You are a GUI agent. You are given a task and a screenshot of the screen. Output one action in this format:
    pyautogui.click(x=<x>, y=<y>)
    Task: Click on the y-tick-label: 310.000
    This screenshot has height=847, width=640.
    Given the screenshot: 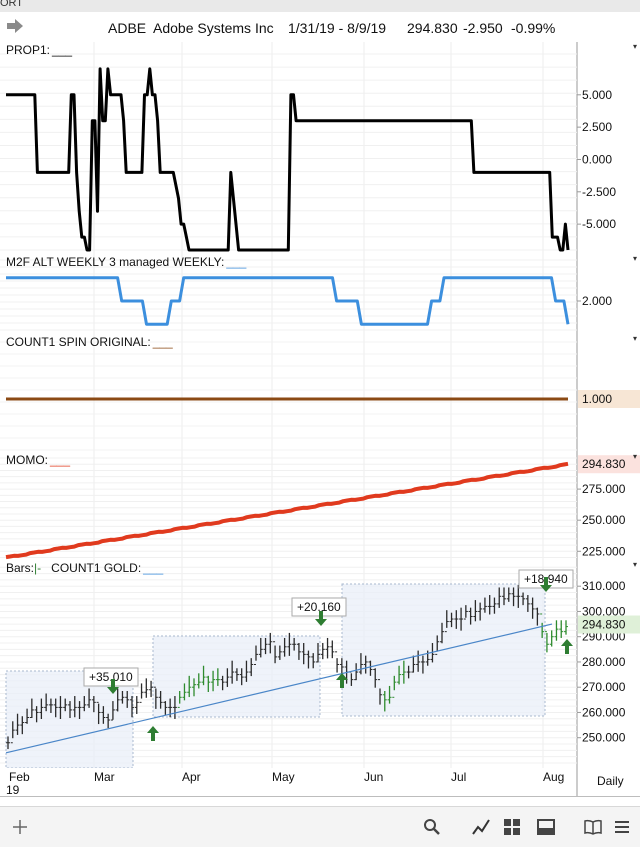 What is the action you would take?
    pyautogui.click(x=604, y=586)
    